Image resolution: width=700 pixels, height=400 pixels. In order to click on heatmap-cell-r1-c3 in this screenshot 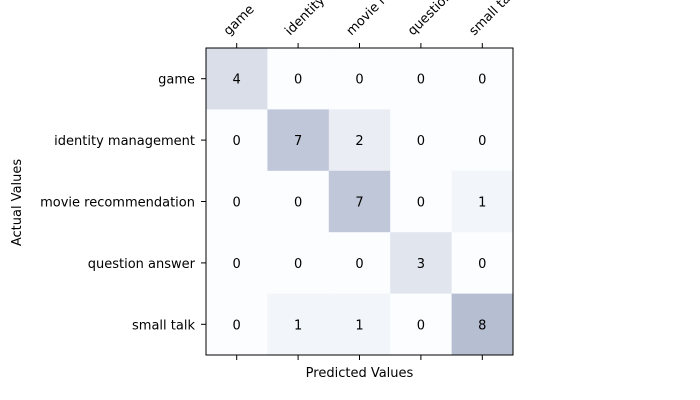, I will do `click(421, 140)`.